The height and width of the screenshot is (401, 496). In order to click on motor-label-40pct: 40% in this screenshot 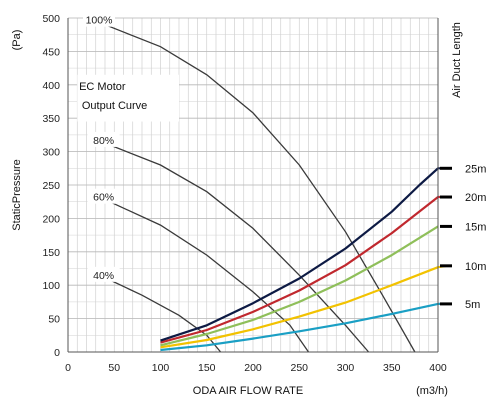, I will do `click(103, 276)`.